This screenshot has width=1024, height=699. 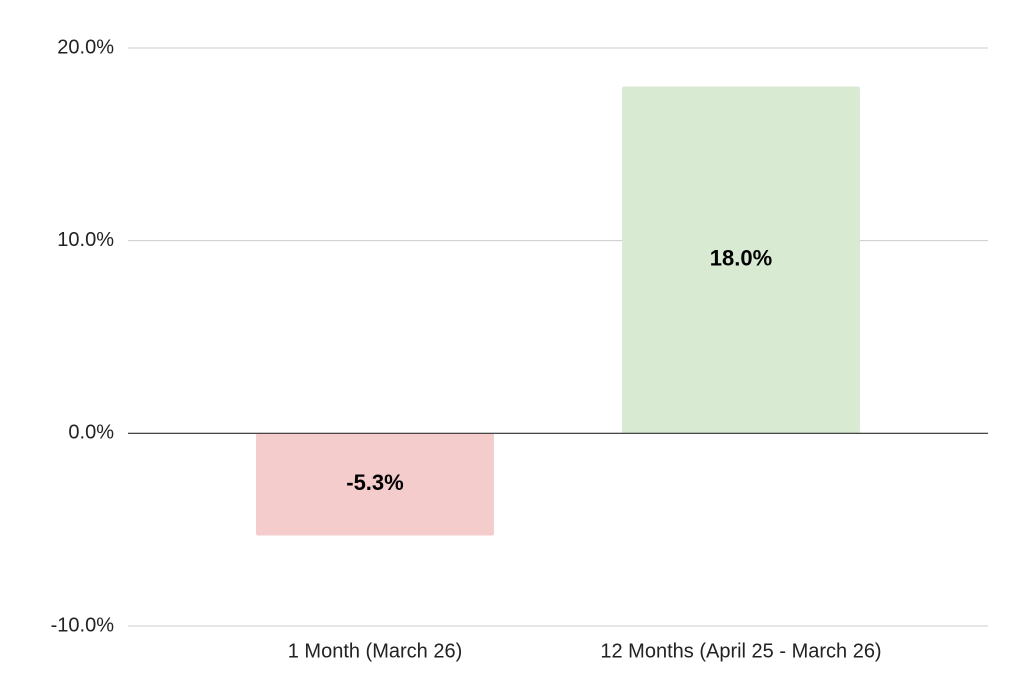 What do you see at coordinates (85, 240) in the screenshot?
I see `y-tick-label: 10.0%` at bounding box center [85, 240].